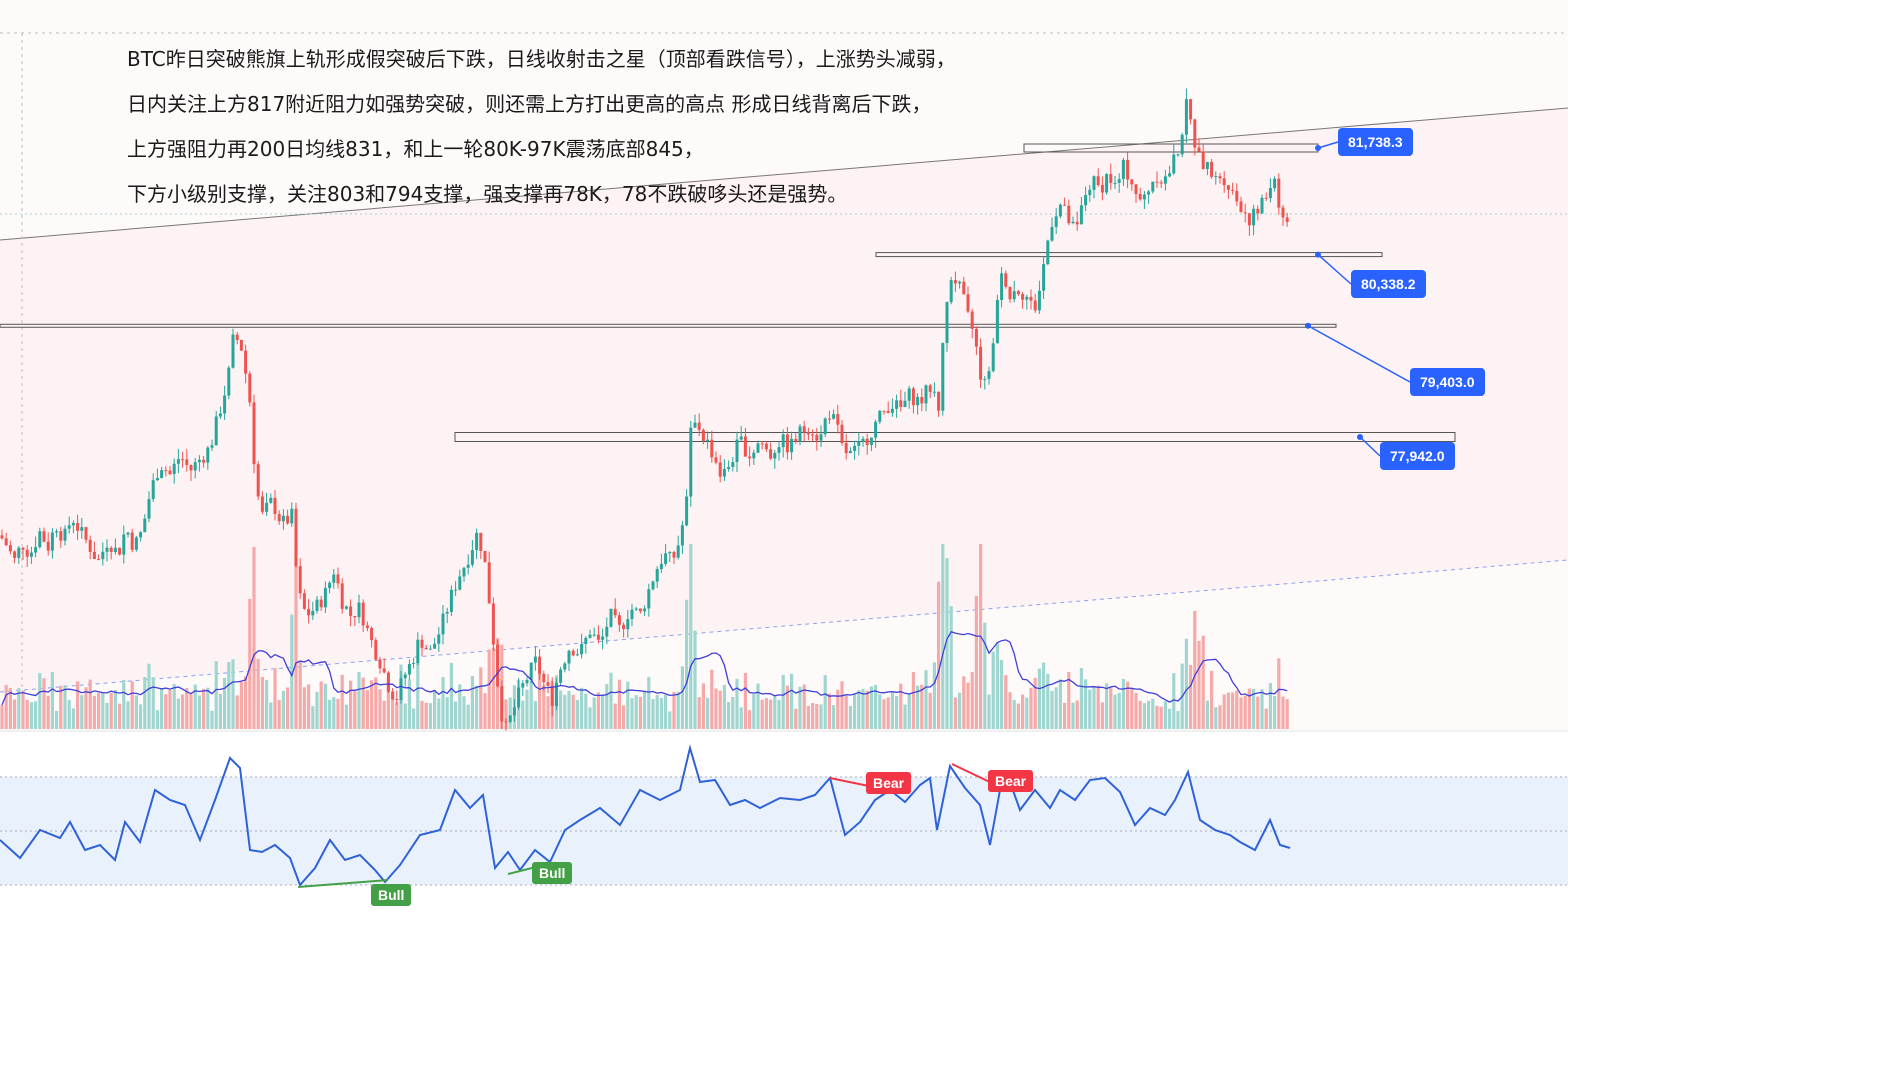 This screenshot has height=1074, width=1881. What do you see at coordinates (415, 149) in the screenshot?
I see `note-line-3: 上方强阻力再200日均线831，和上一轮80K-97K震荡底部845，` at bounding box center [415, 149].